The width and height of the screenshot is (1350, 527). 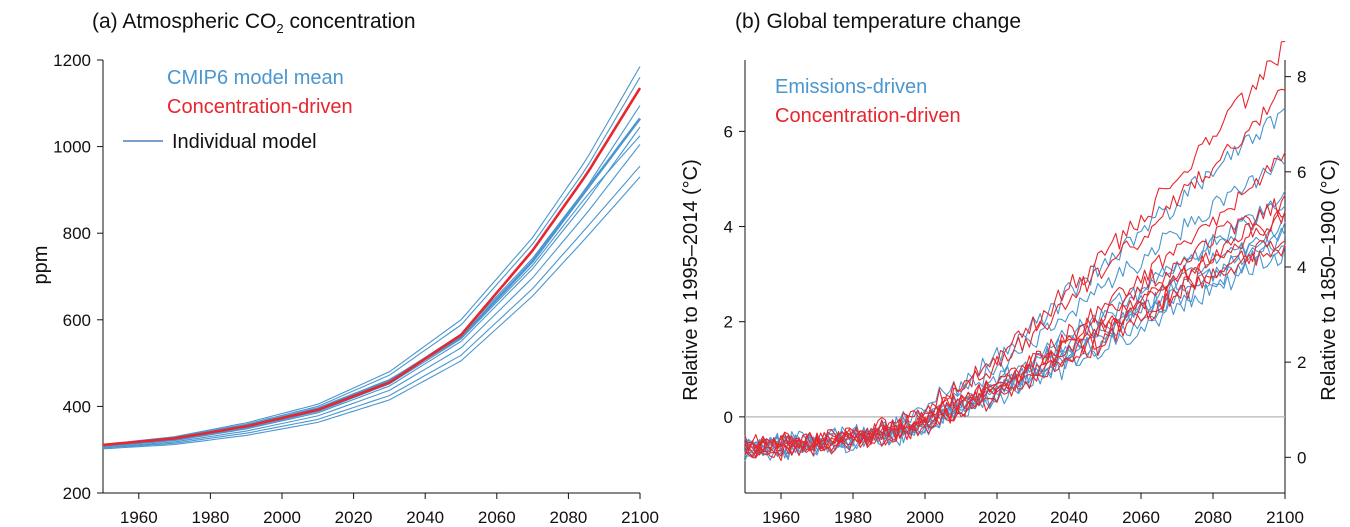 I want to click on panel-a-legend-concentration: Concentration-driven, so click(x=260, y=107).